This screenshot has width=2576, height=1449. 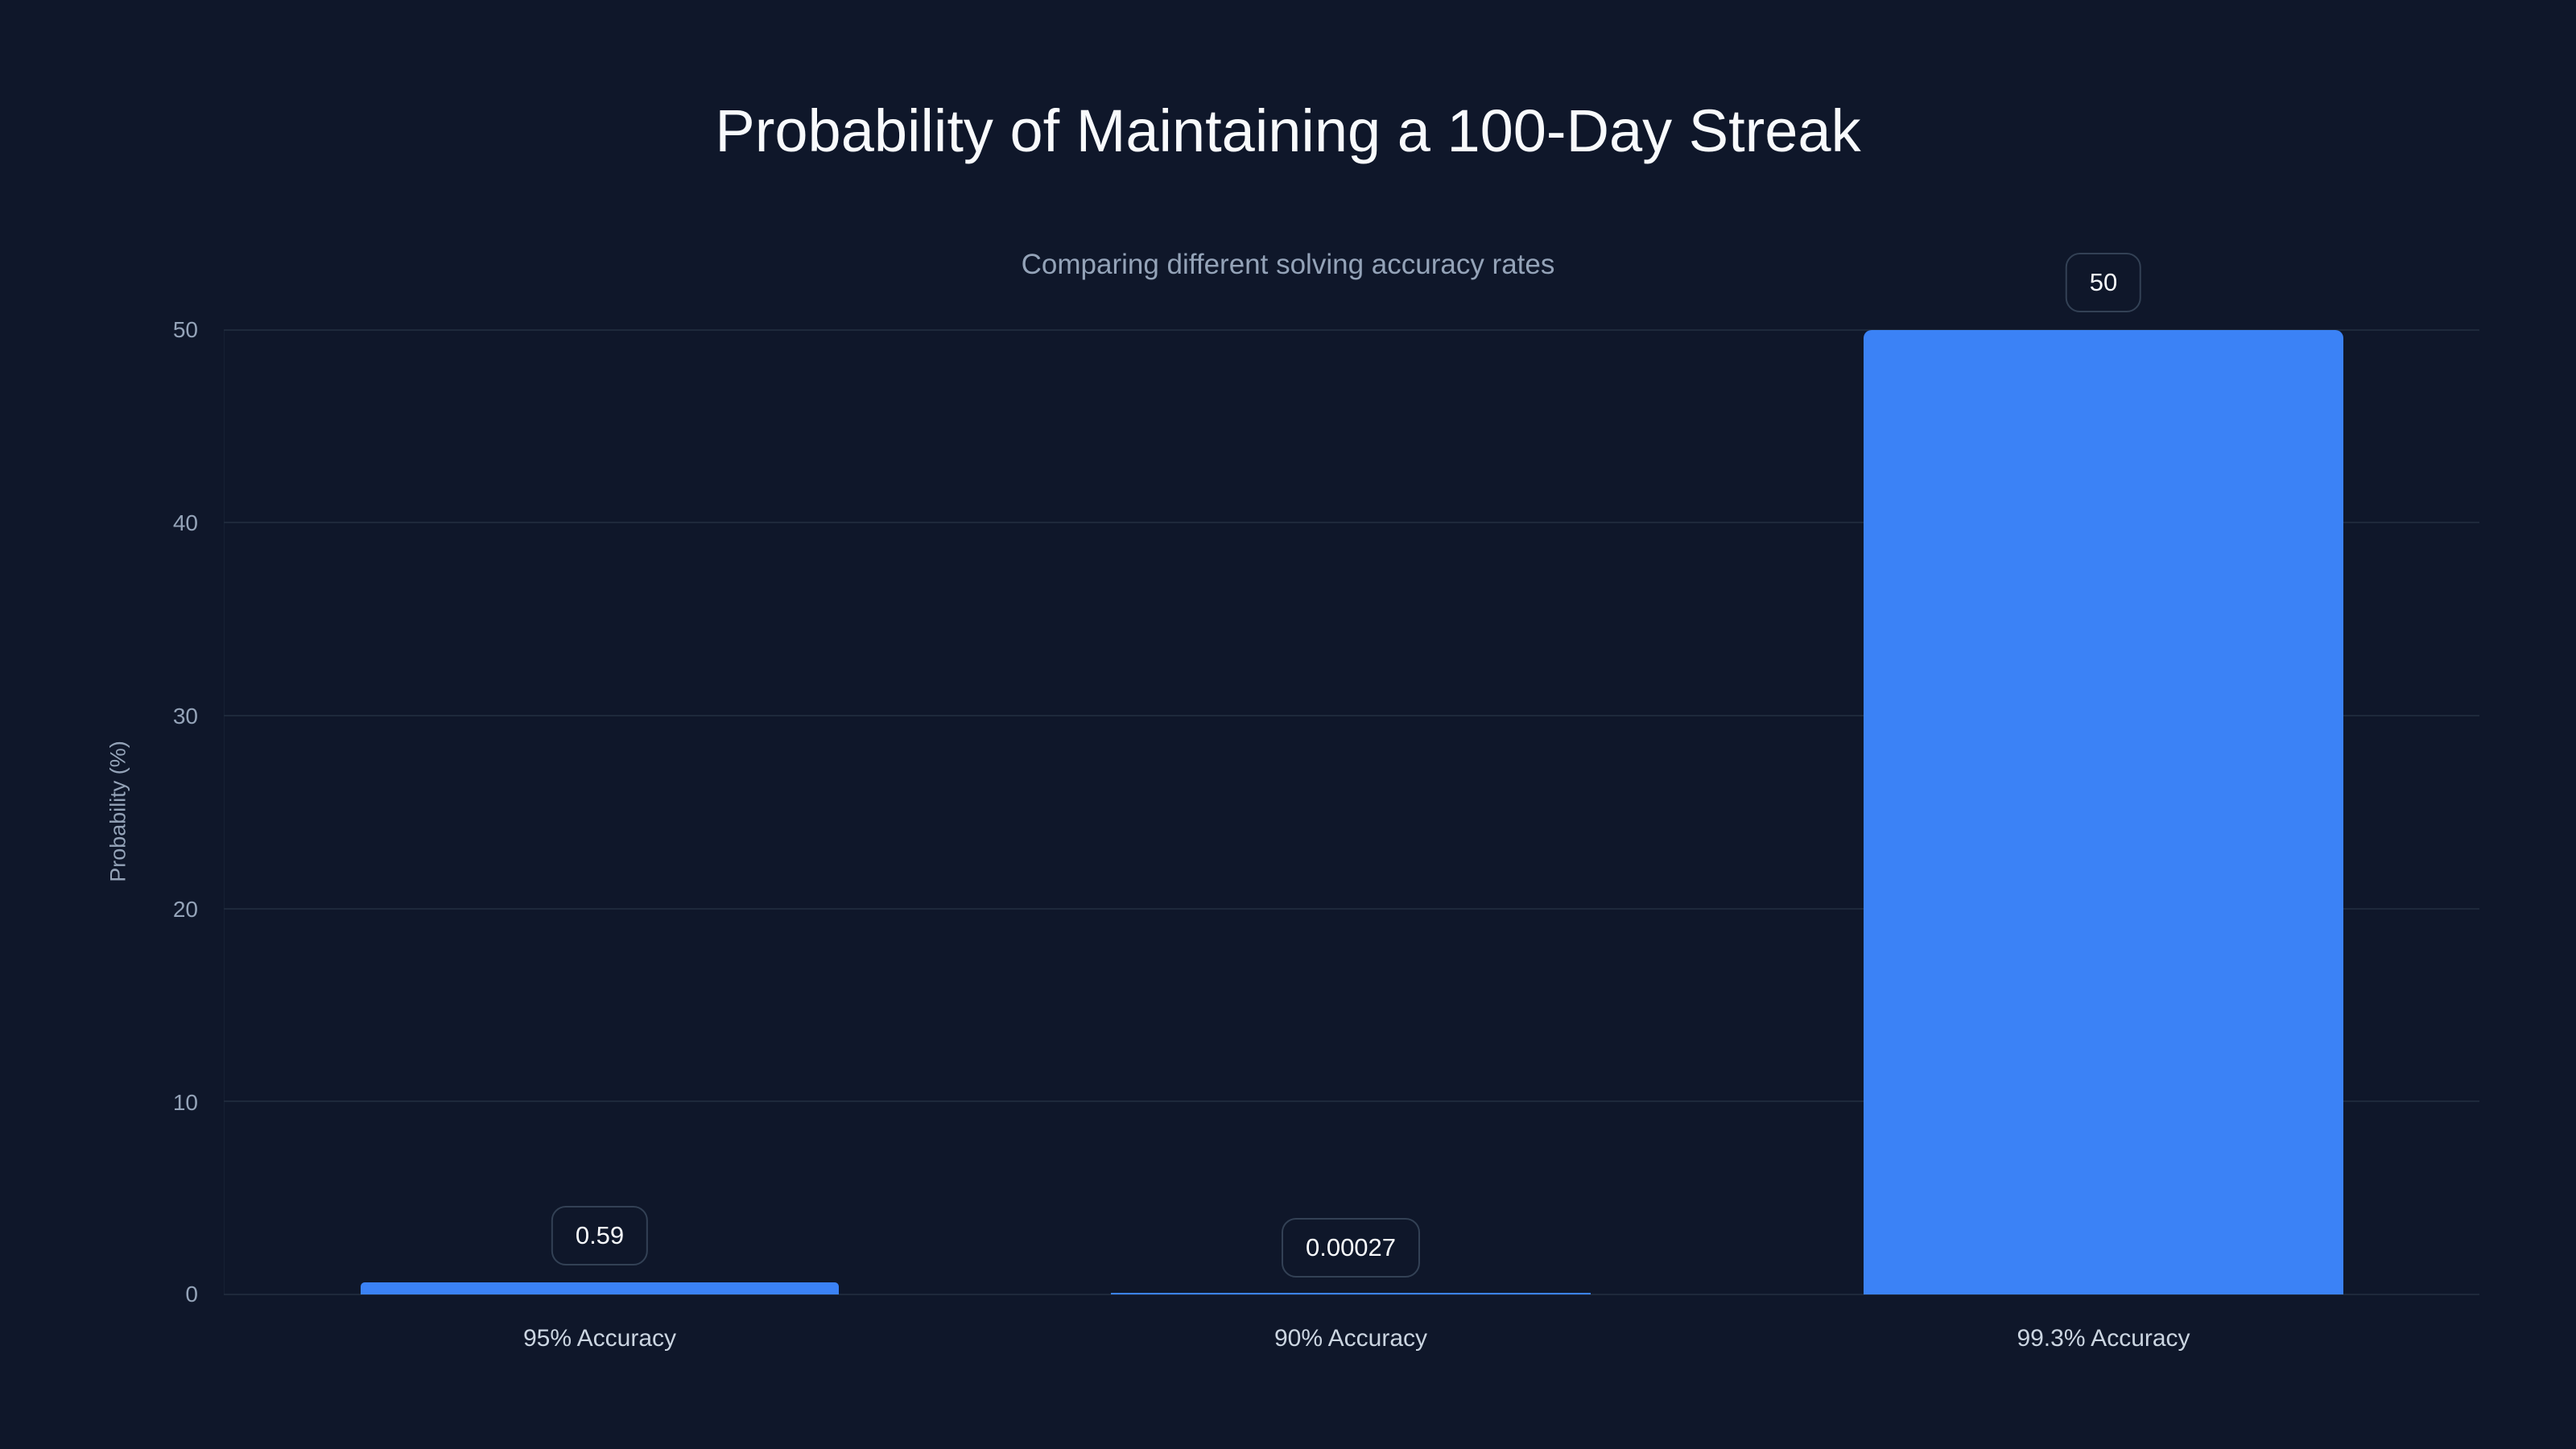 What do you see at coordinates (2103, 812) in the screenshot?
I see `bar-99-3-accuracy` at bounding box center [2103, 812].